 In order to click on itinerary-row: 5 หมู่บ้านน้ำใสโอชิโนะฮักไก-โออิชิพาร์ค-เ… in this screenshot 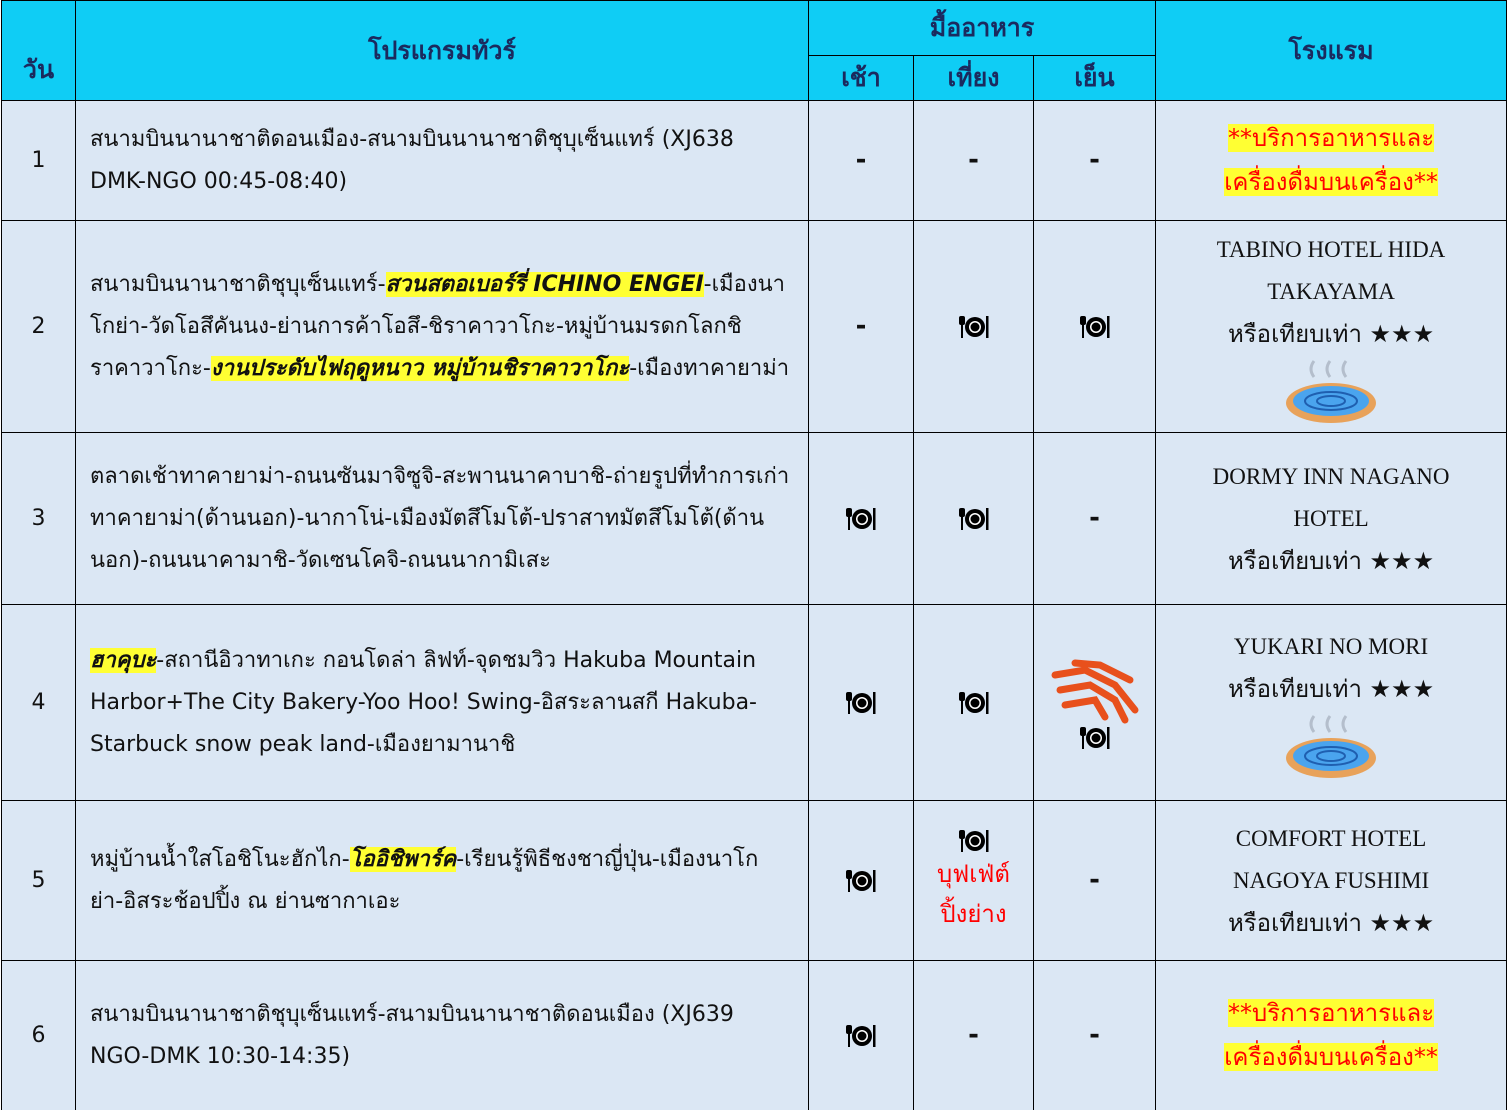, I will do `click(754, 880)`.